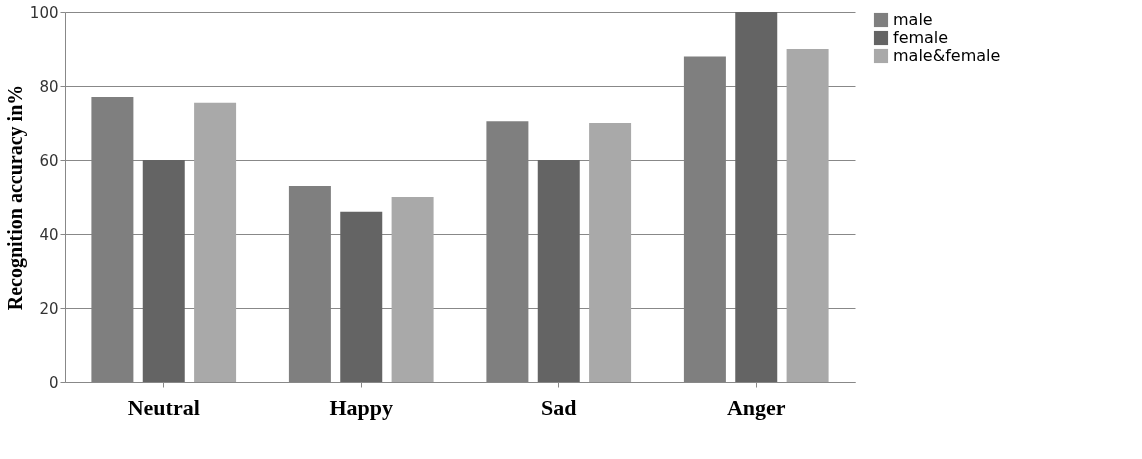  What do you see at coordinates (49, 234) in the screenshot?
I see `y-tick-label: 40` at bounding box center [49, 234].